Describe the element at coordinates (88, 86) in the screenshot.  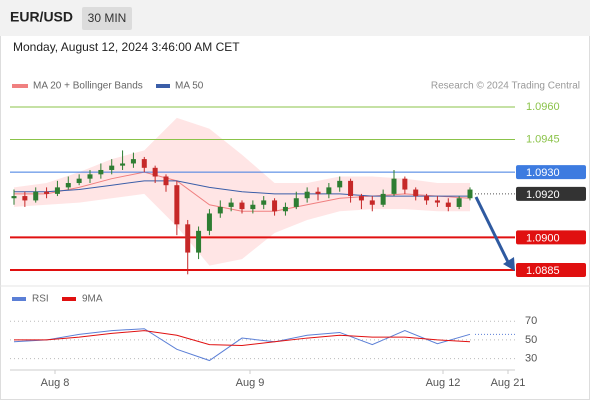
I see `legend-text: MA 20 + Bollinger Bands` at that location.